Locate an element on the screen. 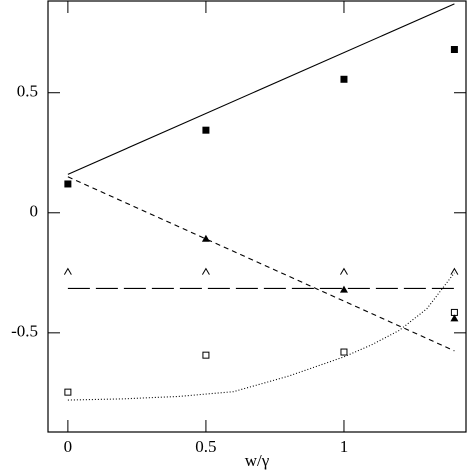  y-tick-label: 0 is located at coordinates (34, 211).